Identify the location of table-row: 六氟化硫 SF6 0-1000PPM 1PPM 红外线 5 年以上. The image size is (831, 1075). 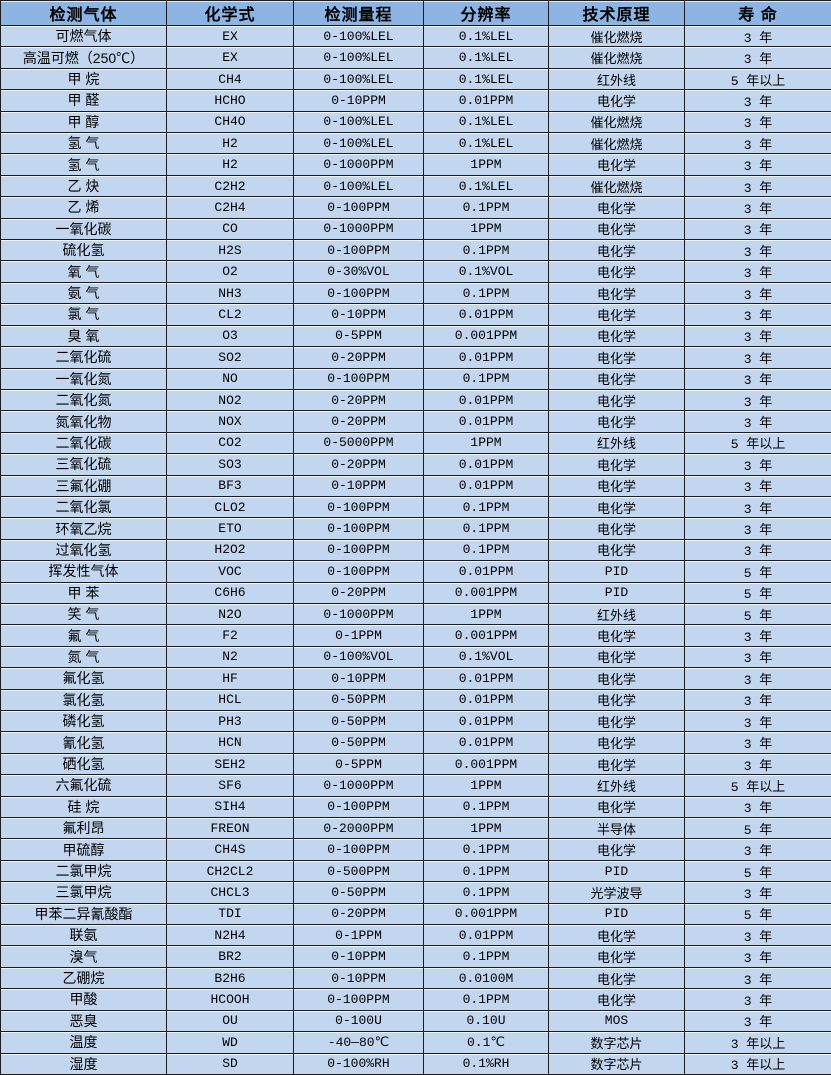
(415, 785).